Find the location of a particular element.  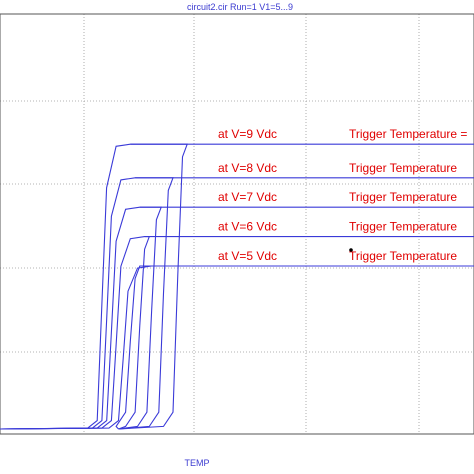

marker-dot is located at coordinates (351, 250).